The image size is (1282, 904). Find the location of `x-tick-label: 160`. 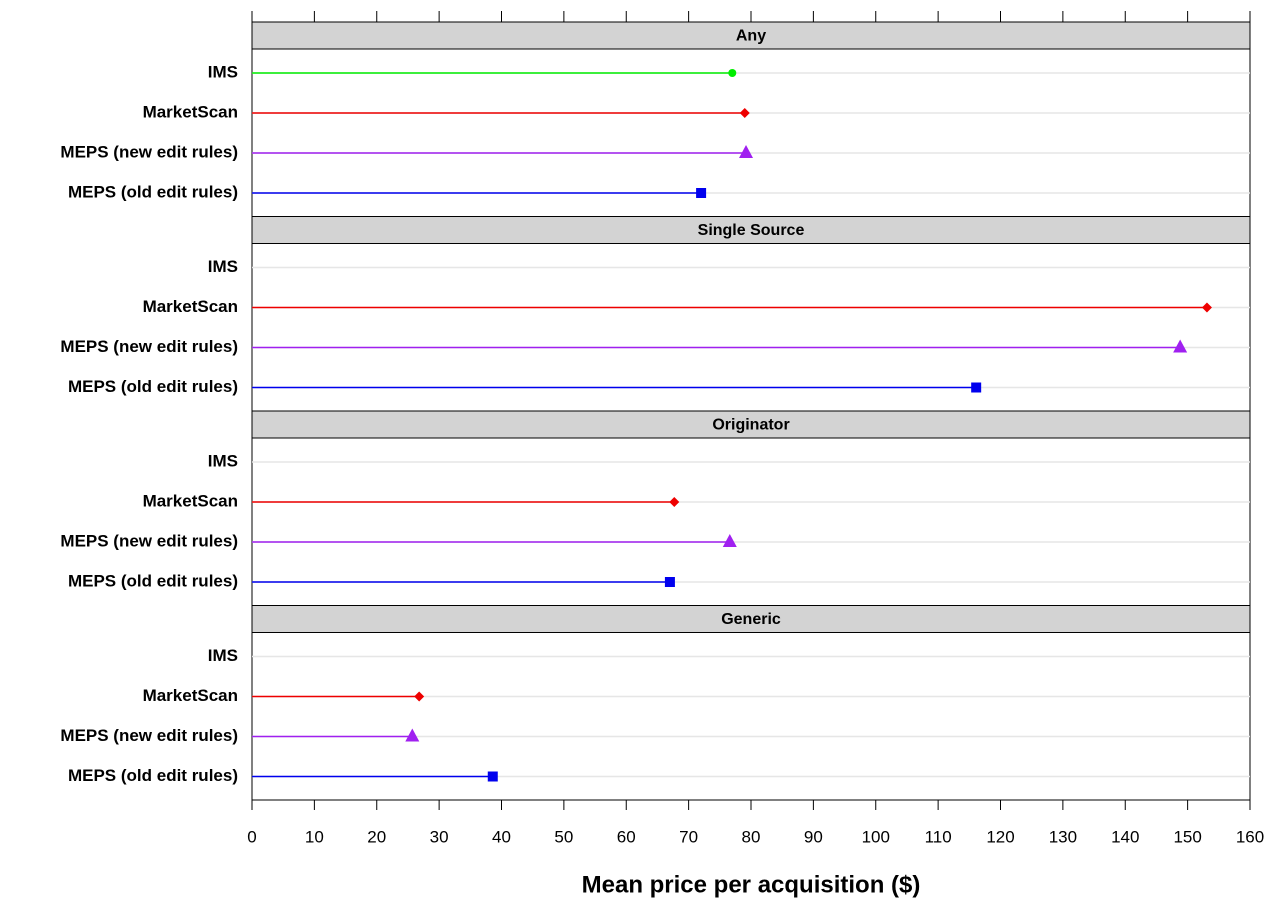

x-tick-label: 160 is located at coordinates (1250, 836).